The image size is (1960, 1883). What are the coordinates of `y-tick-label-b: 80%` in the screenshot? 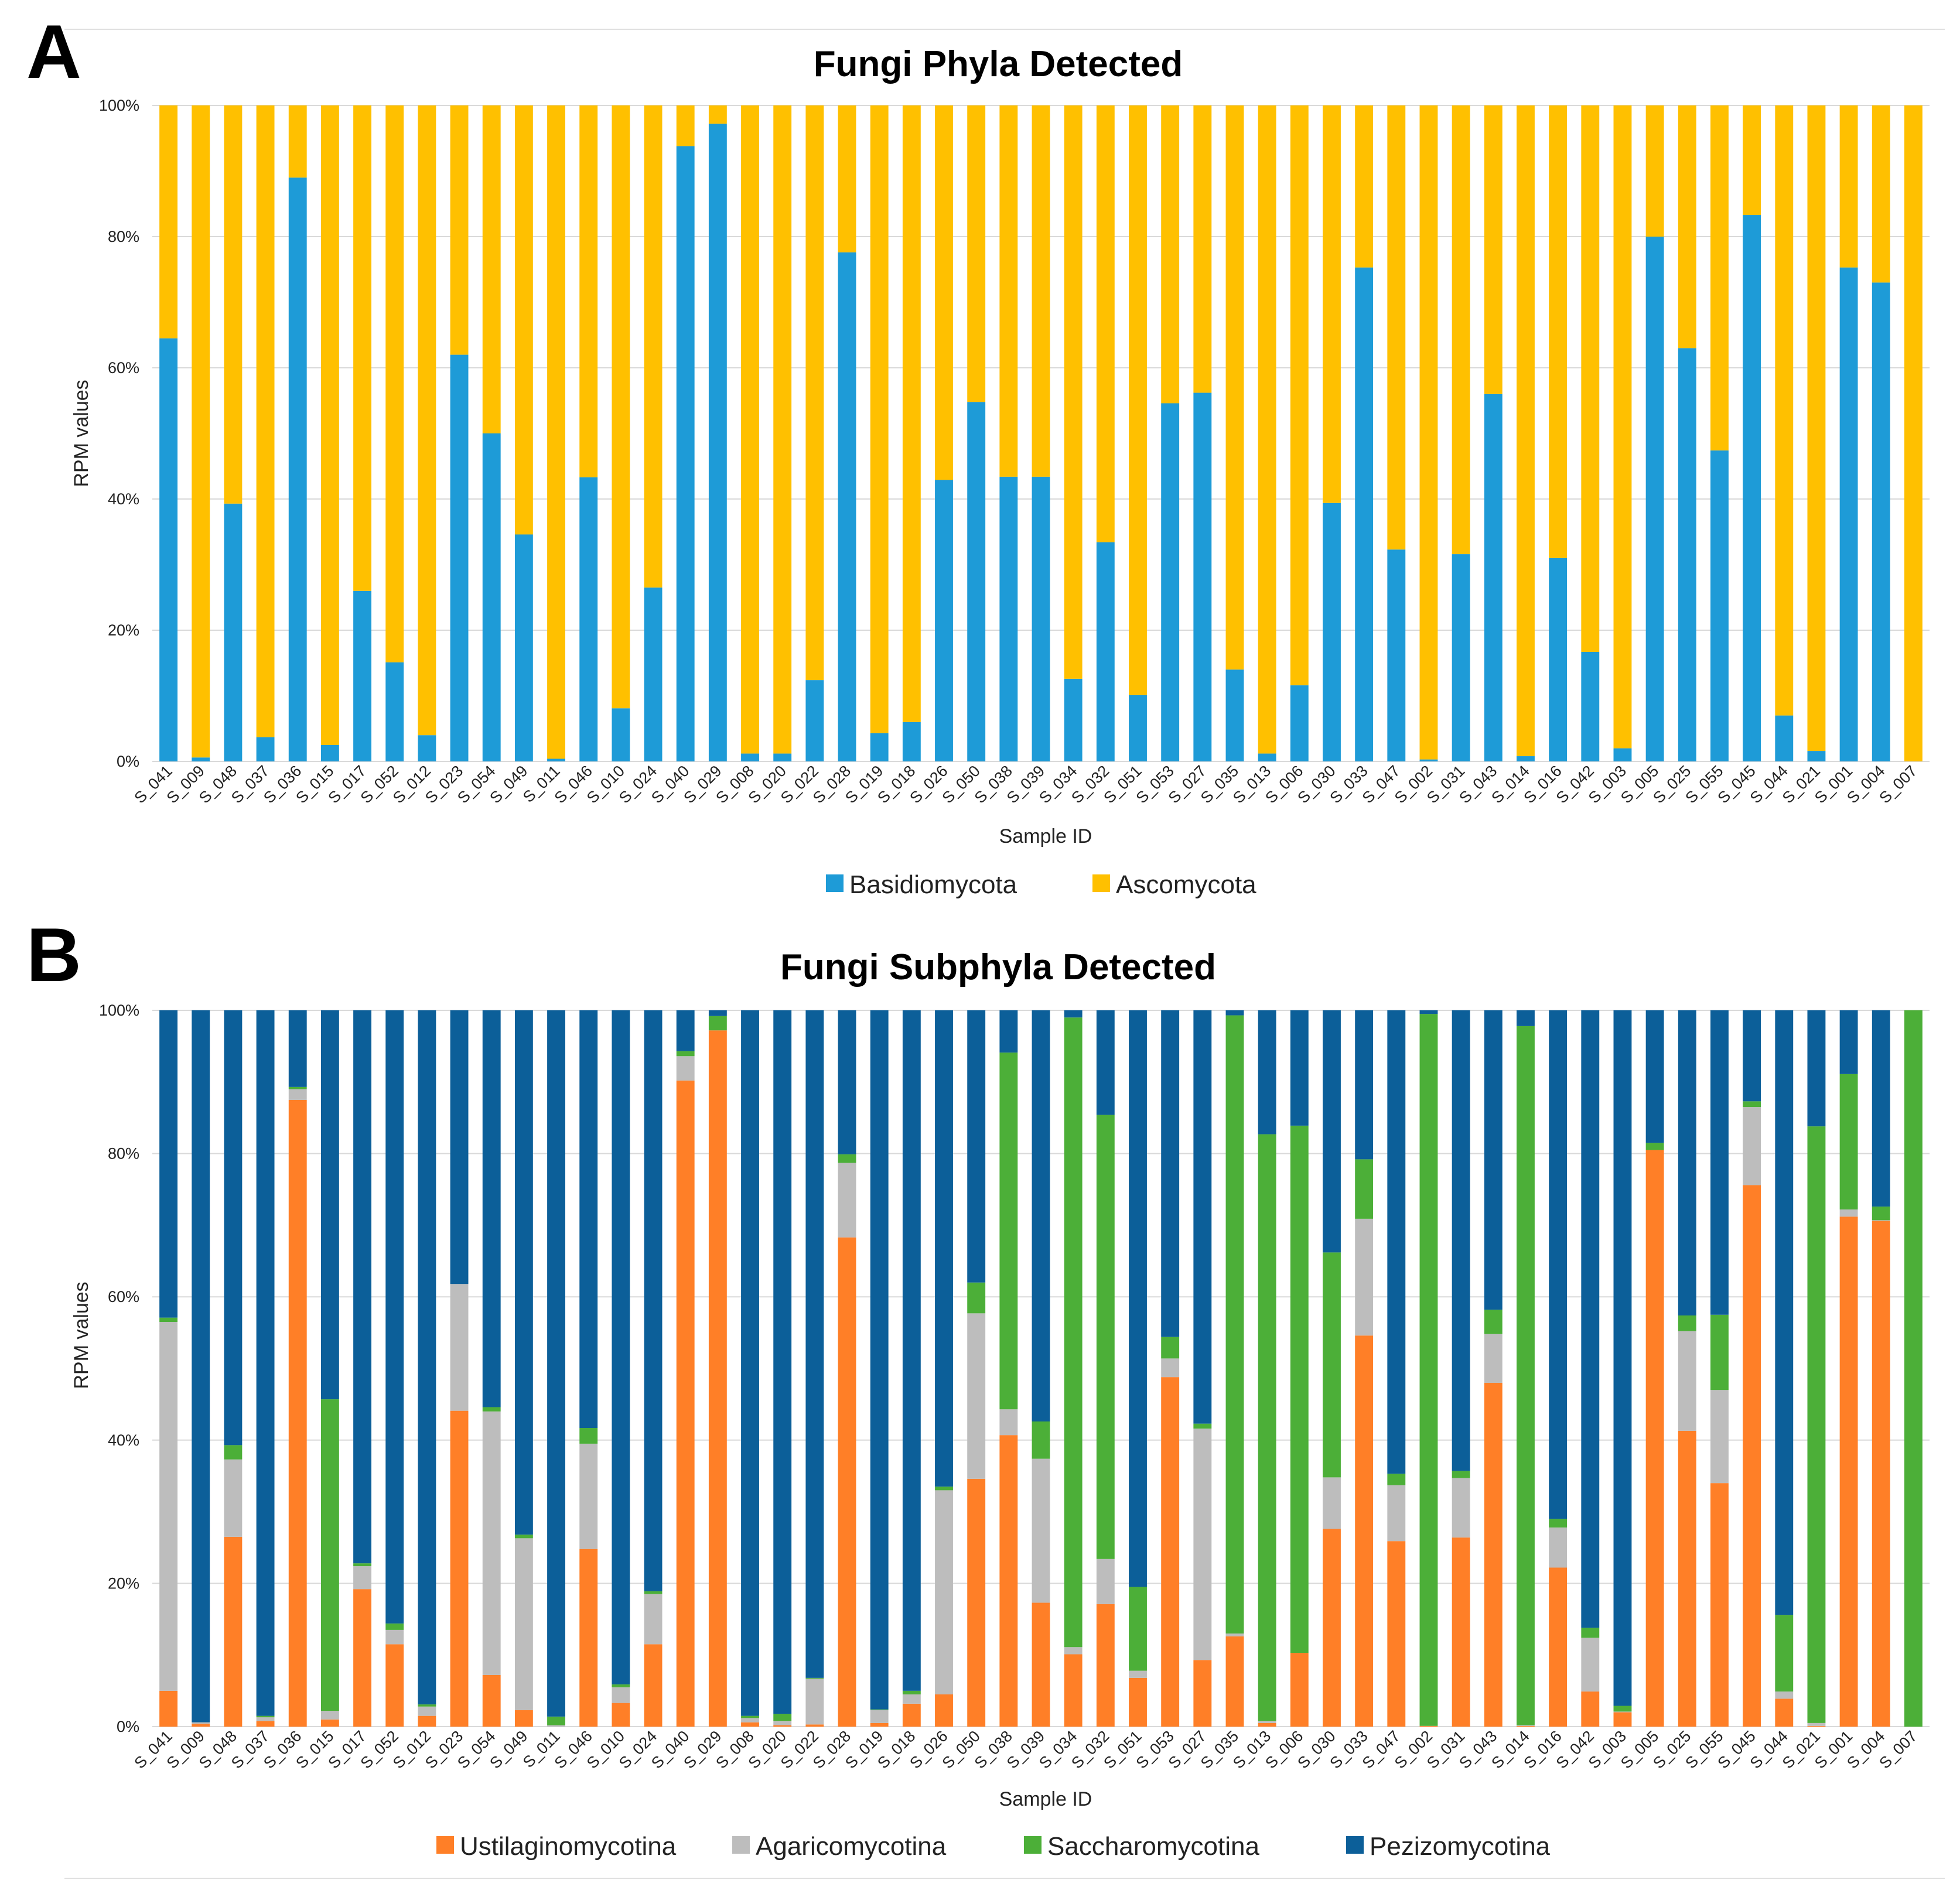 It's located at (123, 1154).